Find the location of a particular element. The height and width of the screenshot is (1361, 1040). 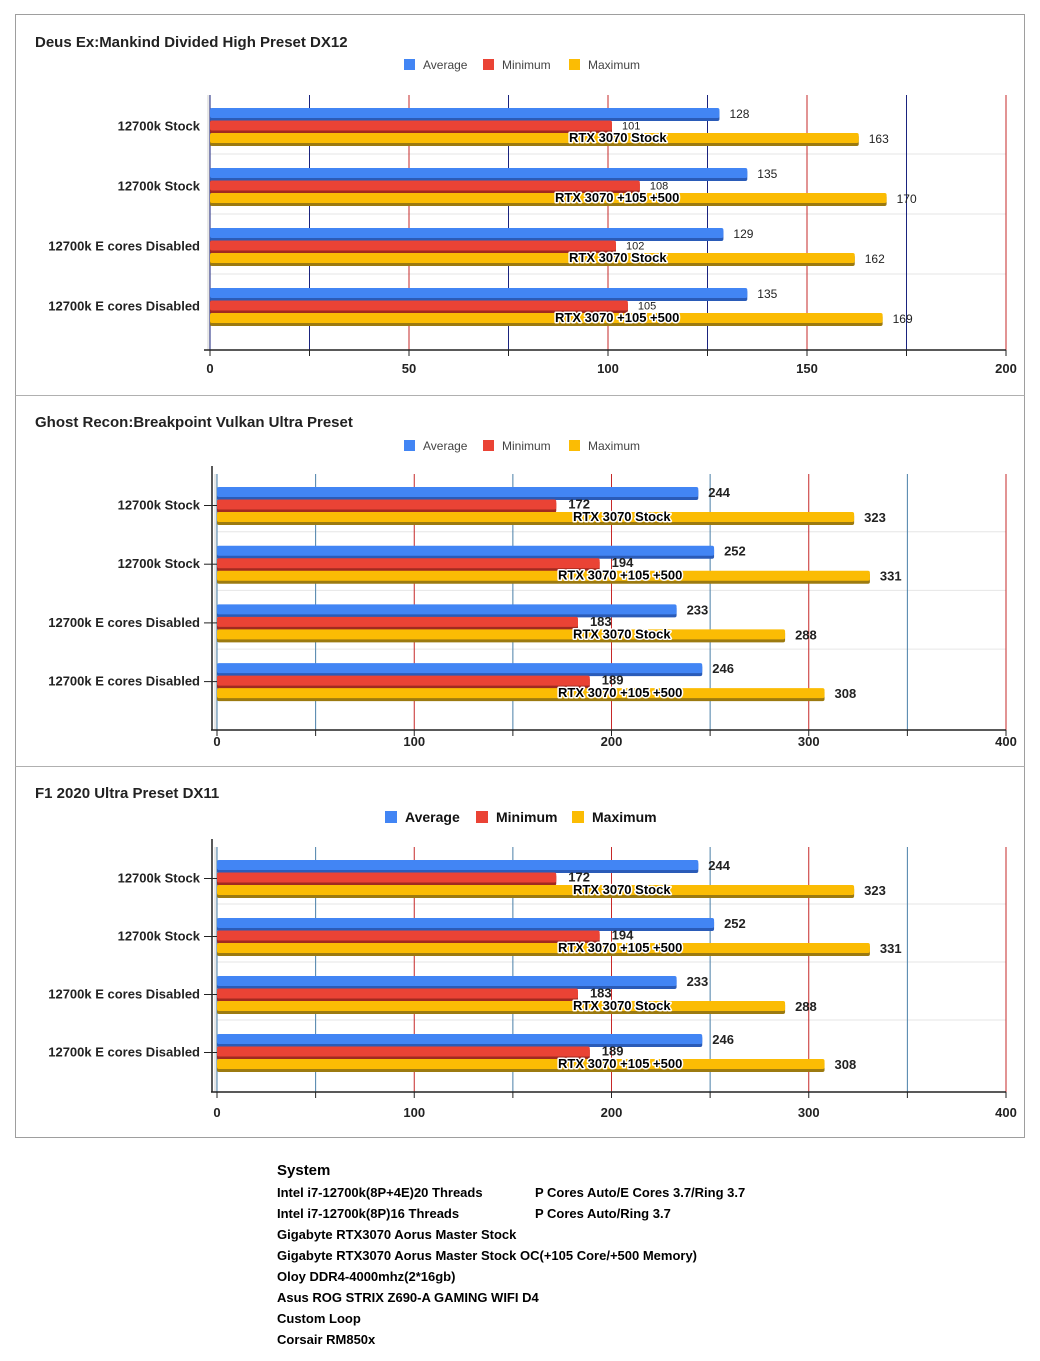

value-label-maximum: 169 is located at coordinates (903, 319).